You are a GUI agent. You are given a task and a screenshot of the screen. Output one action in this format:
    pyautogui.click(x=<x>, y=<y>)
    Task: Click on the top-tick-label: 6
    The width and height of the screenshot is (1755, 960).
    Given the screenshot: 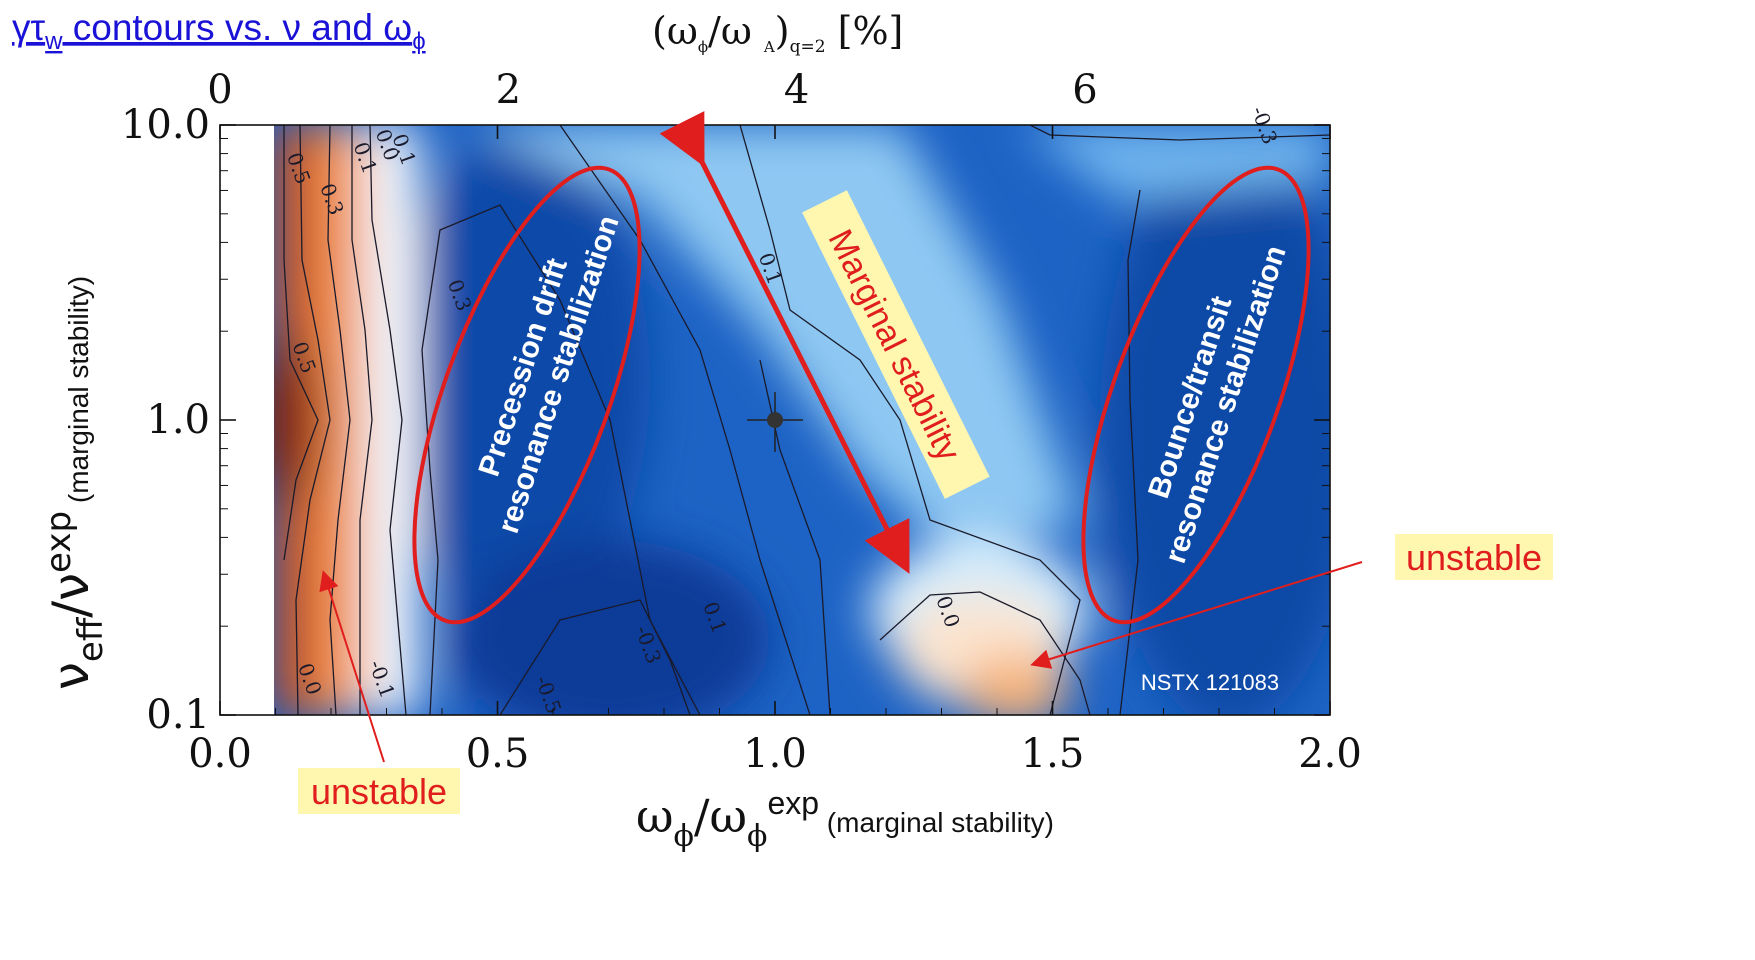 What is the action you would take?
    pyautogui.click(x=1084, y=90)
    